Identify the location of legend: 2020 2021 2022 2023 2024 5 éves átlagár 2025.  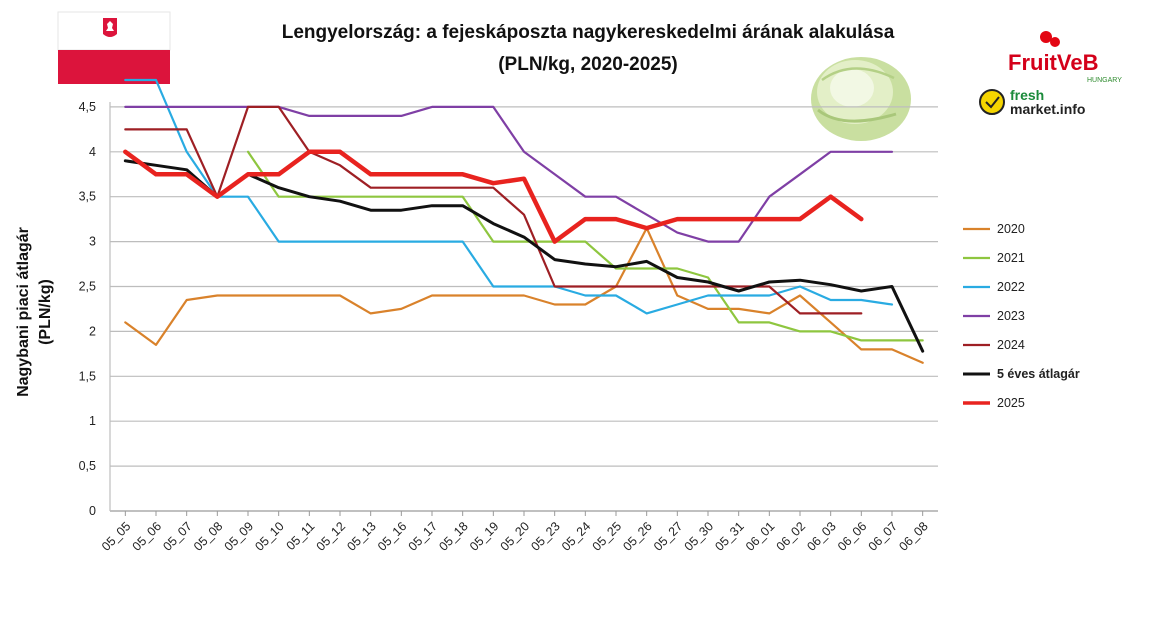
(1021, 316).